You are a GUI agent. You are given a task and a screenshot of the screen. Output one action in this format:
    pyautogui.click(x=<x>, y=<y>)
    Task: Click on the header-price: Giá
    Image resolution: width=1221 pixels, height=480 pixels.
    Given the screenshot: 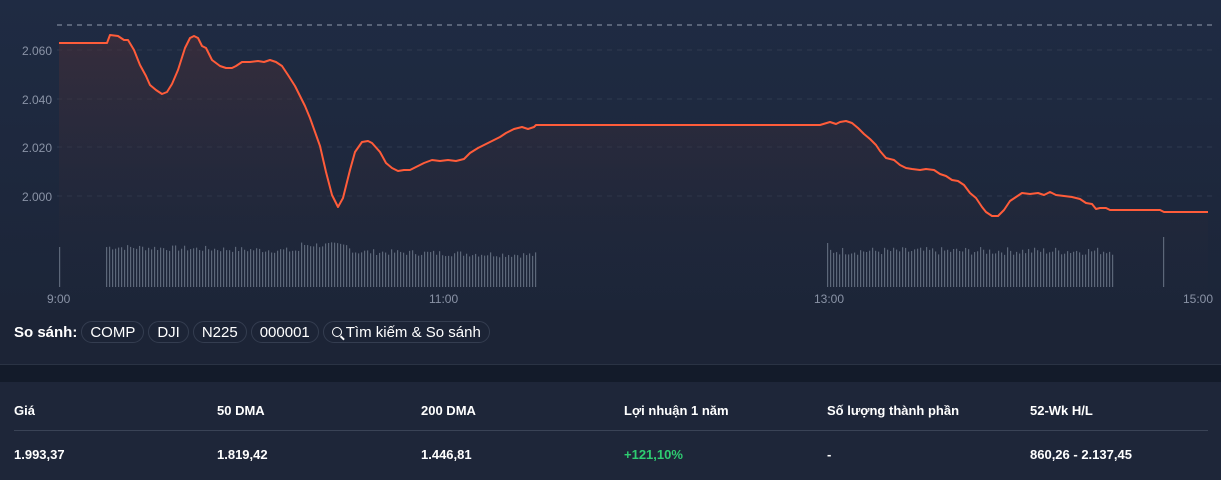 What is the action you would take?
    pyautogui.click(x=24, y=410)
    